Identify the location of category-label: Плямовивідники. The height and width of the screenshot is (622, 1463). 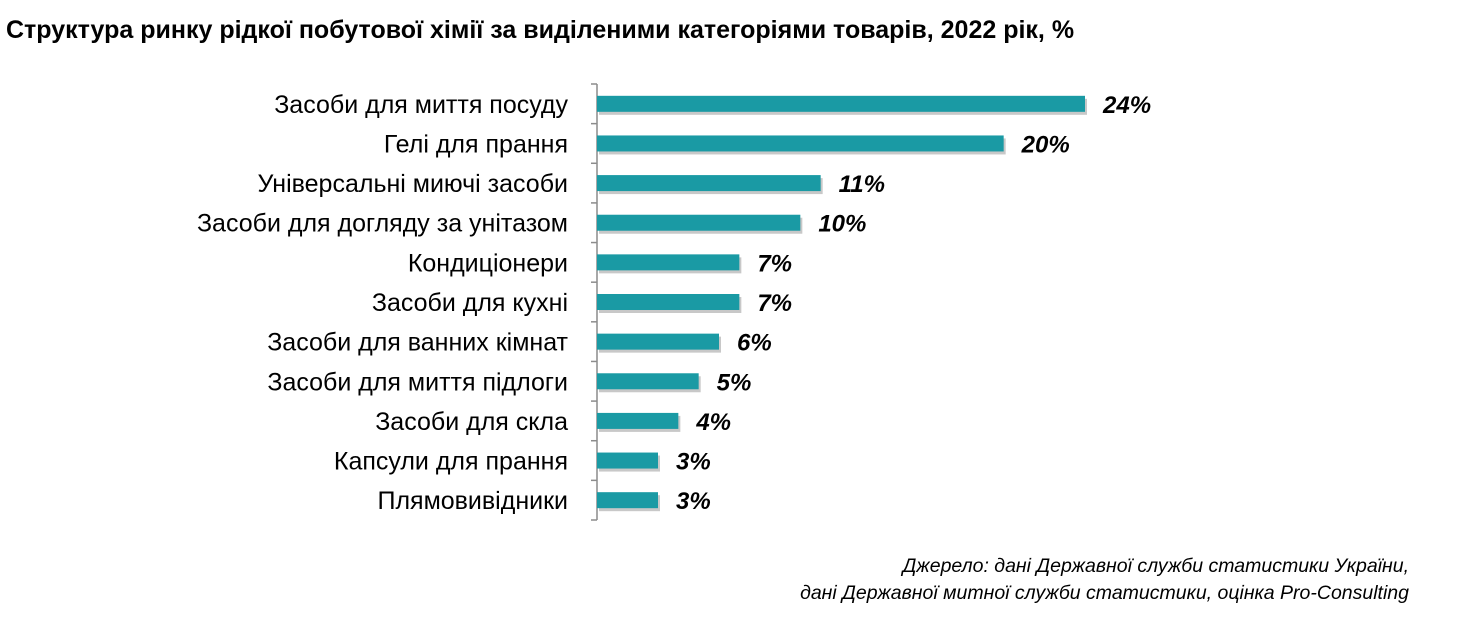
(472, 501).